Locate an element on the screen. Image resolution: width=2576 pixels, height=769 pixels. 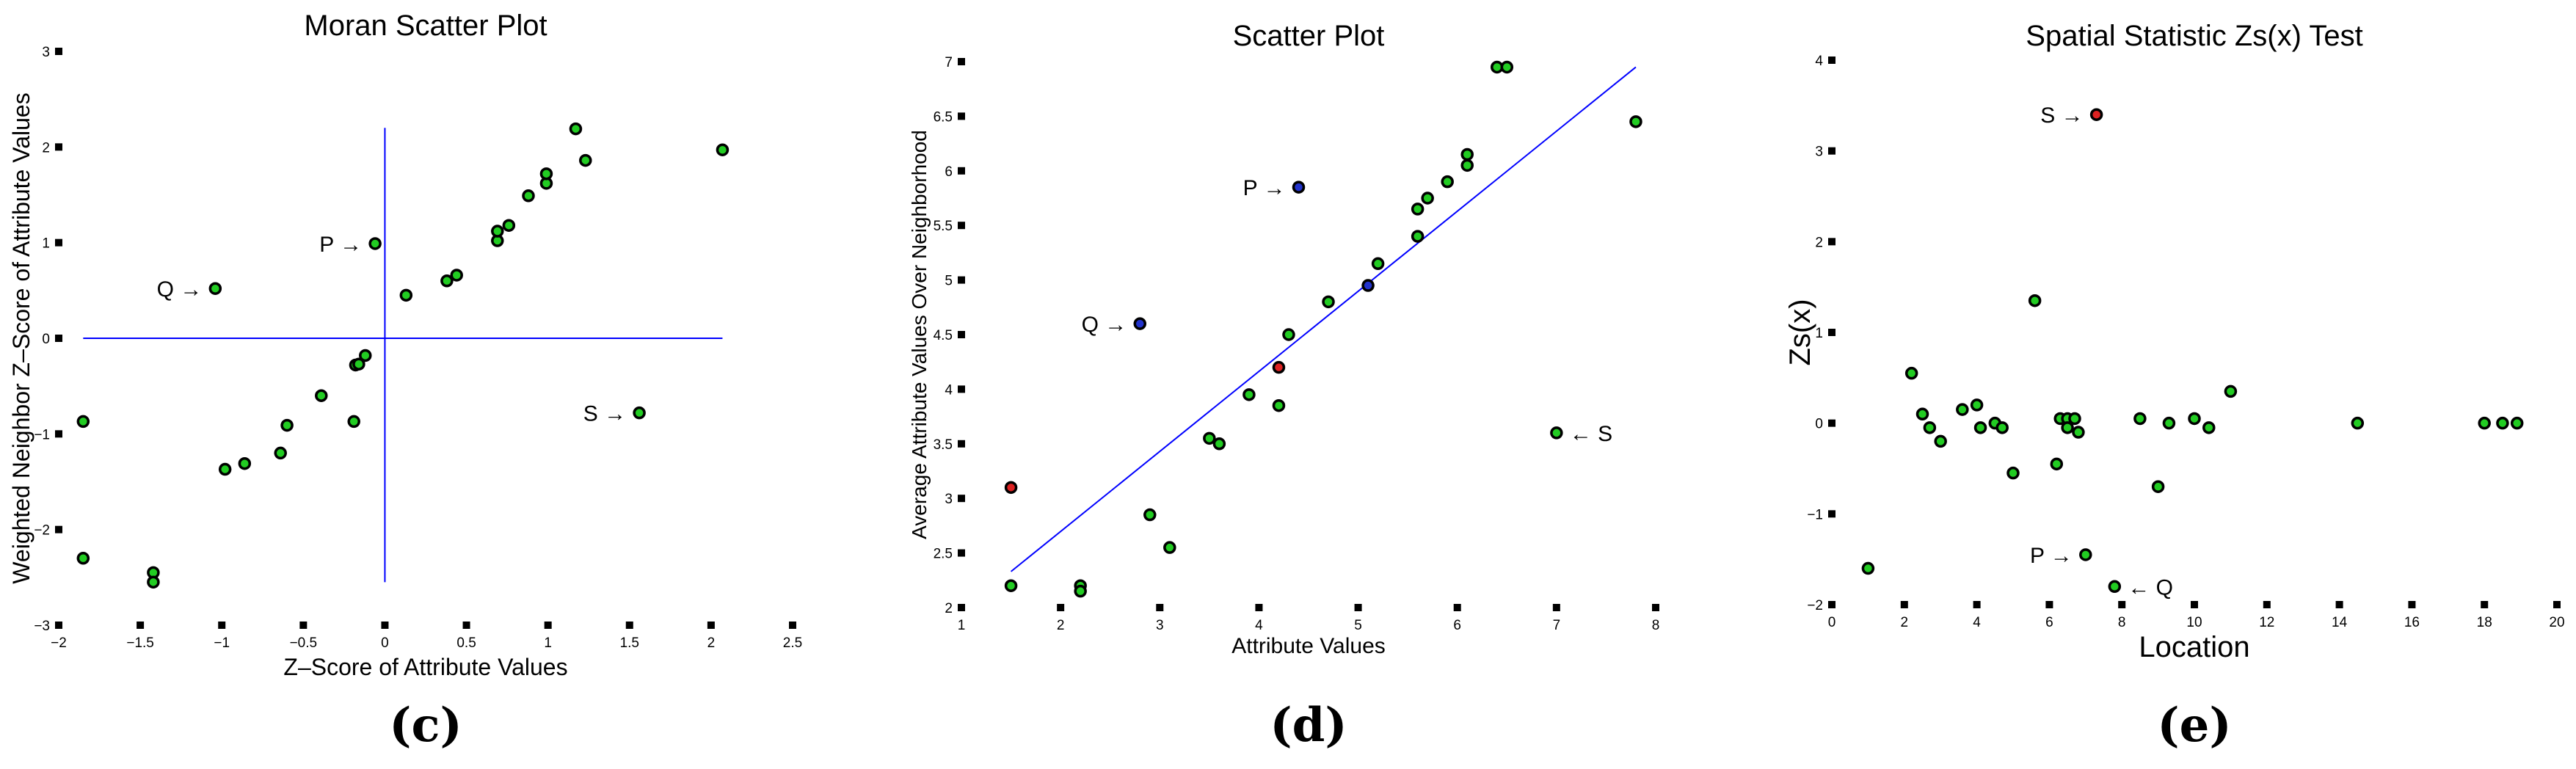
x-tick-label: 14 is located at coordinates (2340, 622).